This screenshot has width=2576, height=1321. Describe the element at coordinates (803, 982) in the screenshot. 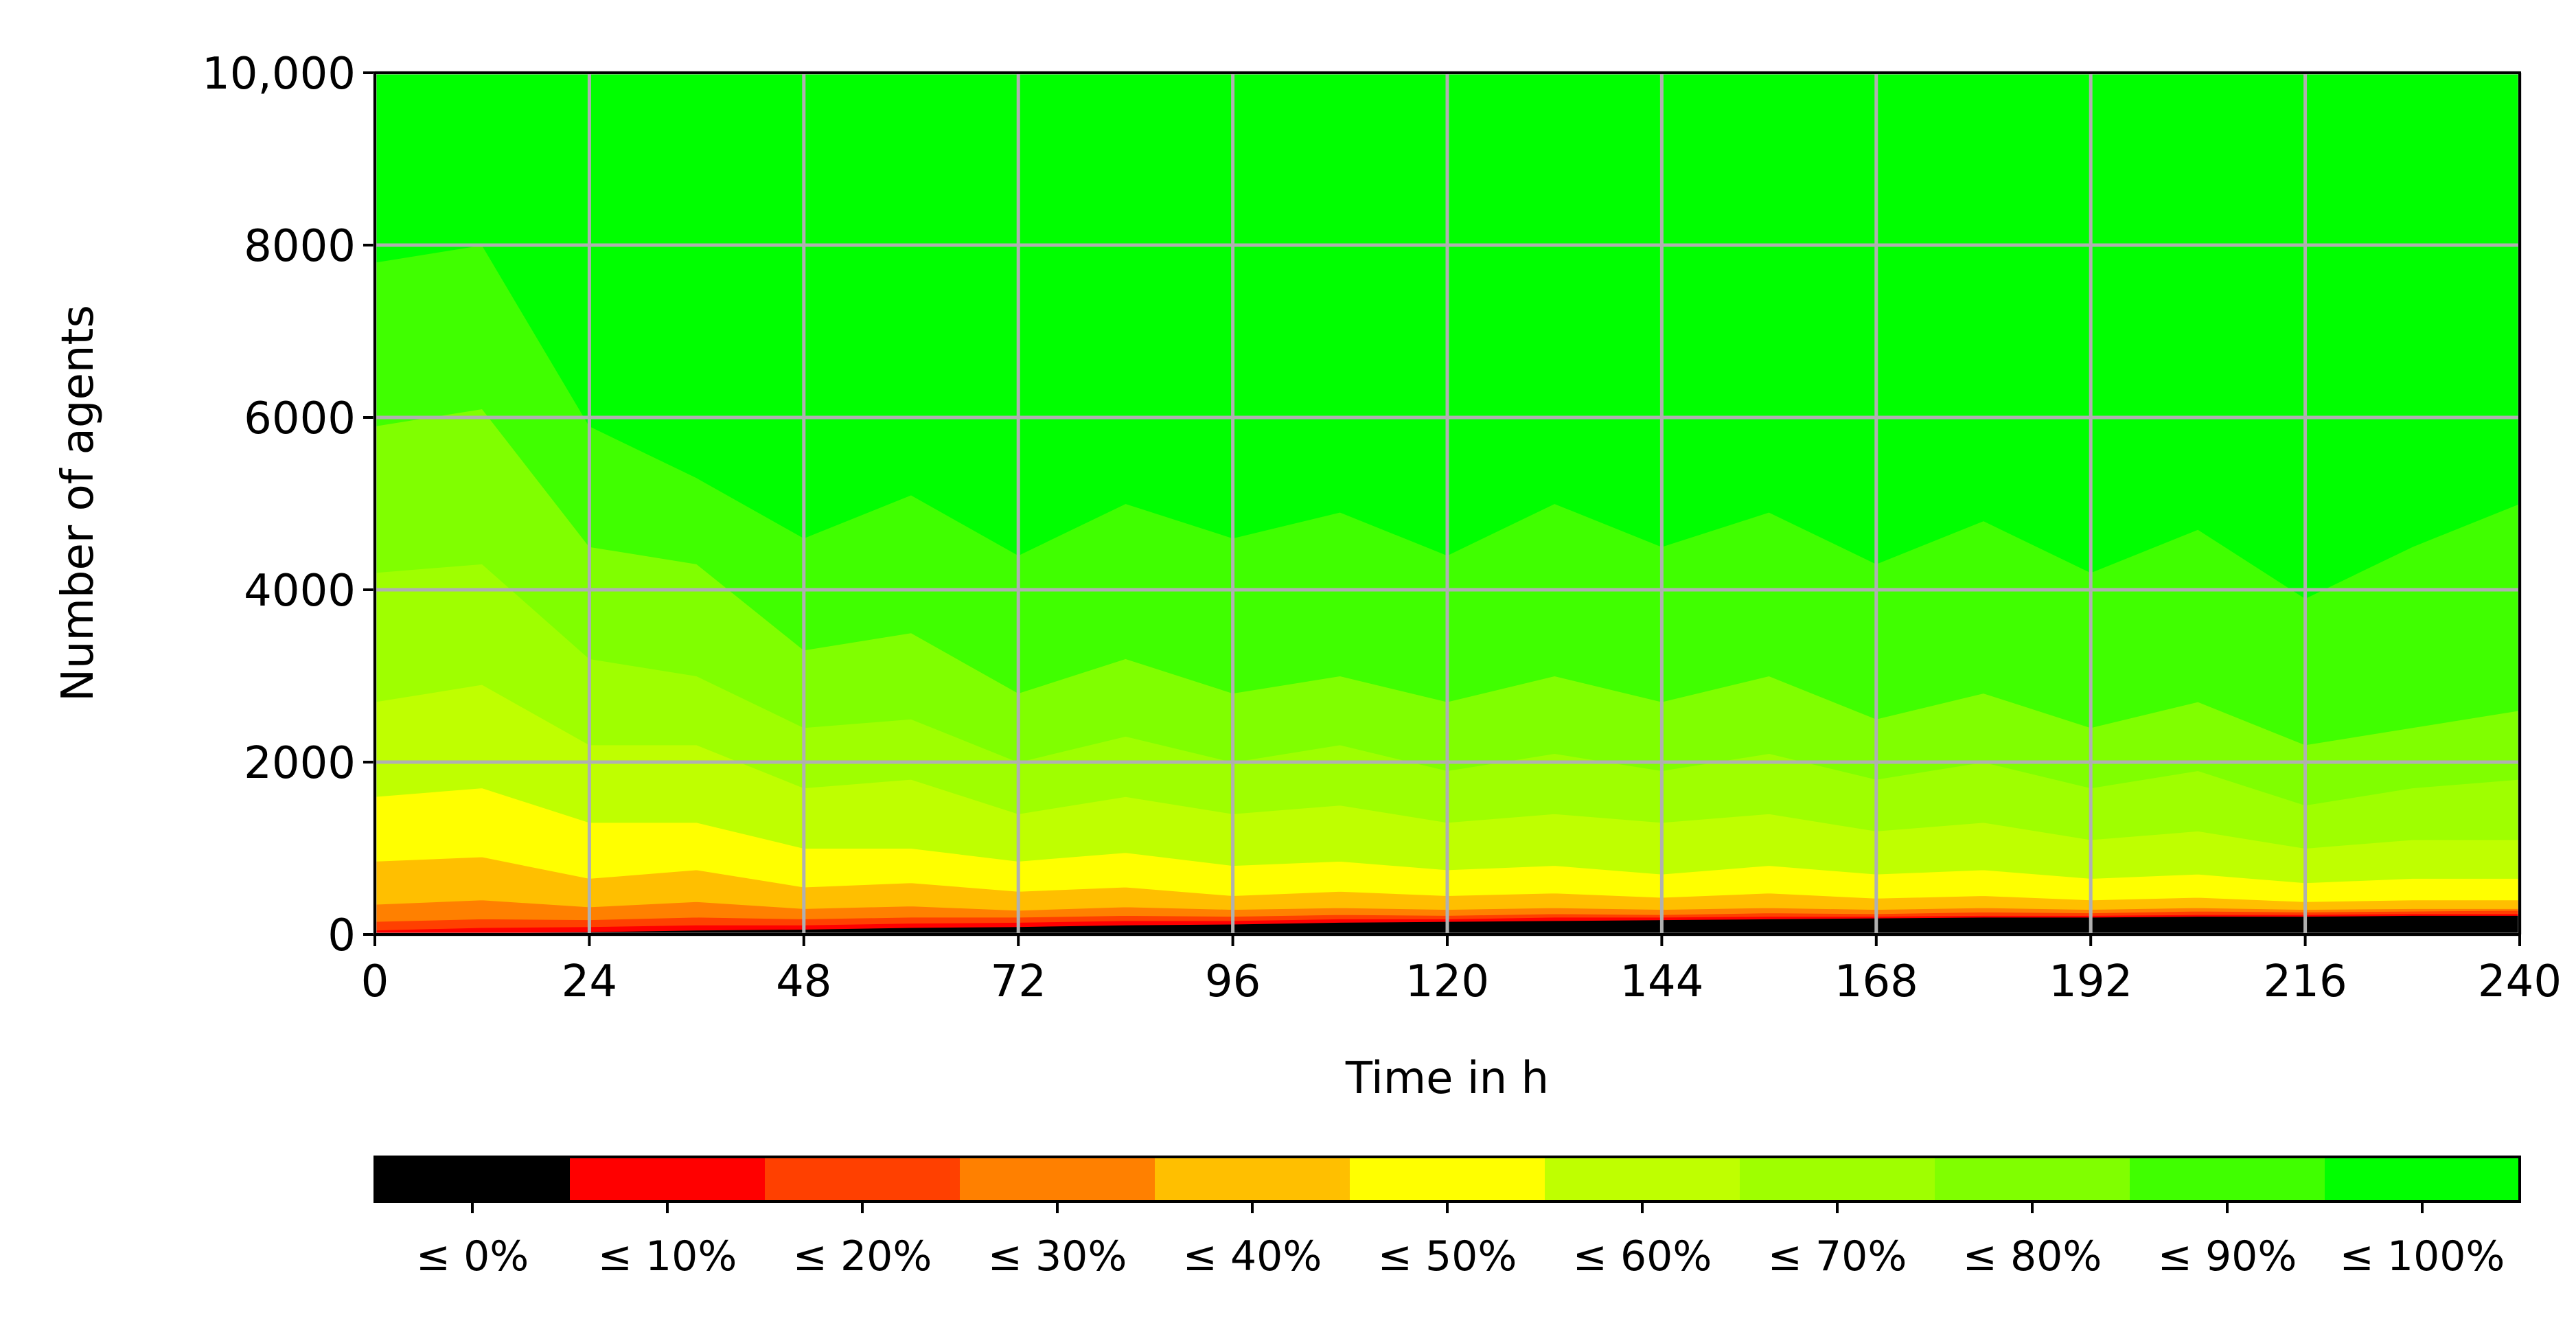

I see `x-tick-label: 48` at that location.